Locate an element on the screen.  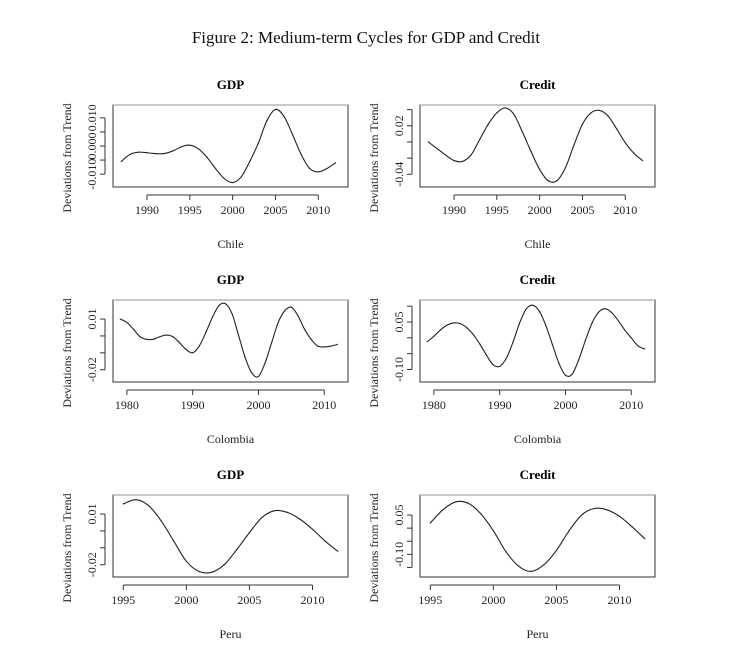
series-line-gdp is located at coordinates (229, 340).